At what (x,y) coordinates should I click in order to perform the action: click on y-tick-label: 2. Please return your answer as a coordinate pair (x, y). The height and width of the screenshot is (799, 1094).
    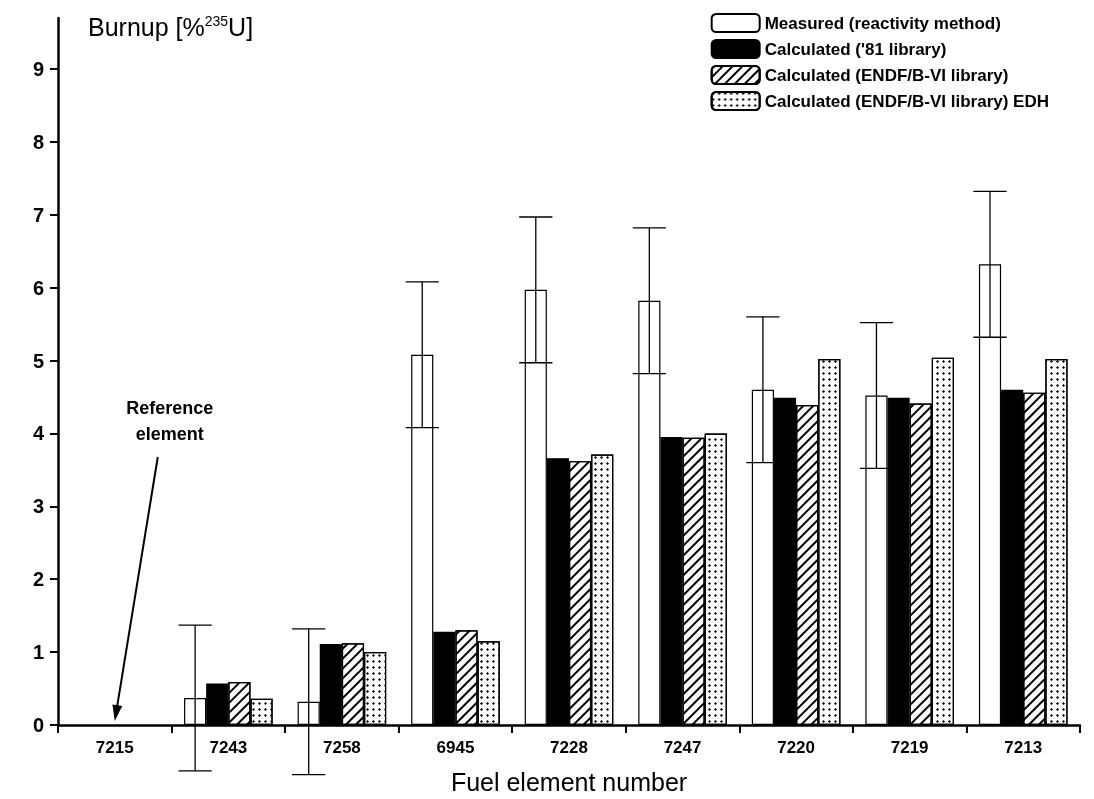
    Looking at the image, I should click on (38, 579).